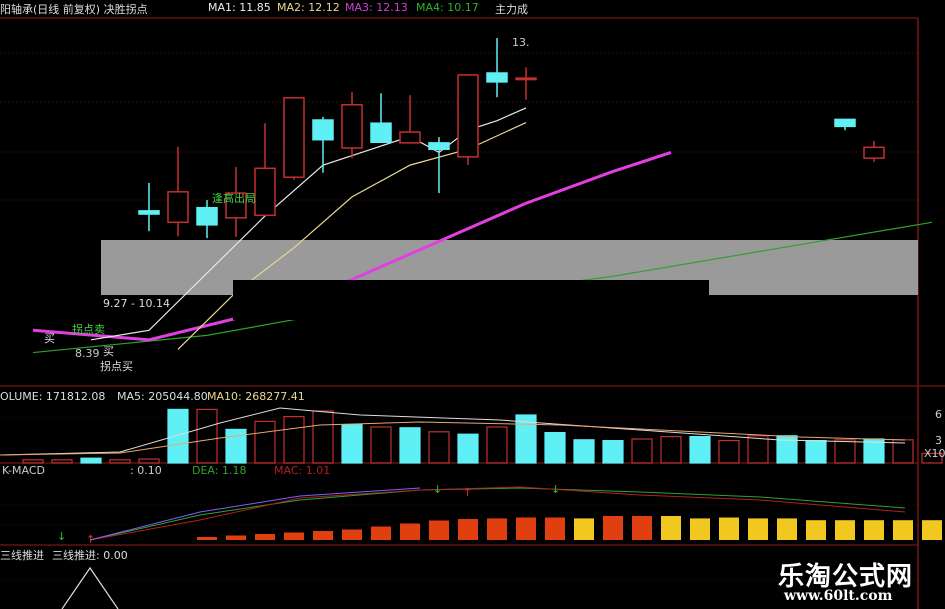 The width and height of the screenshot is (945, 609). I want to click on volume-ma10-label: MA10: 268277.41, so click(256, 396).